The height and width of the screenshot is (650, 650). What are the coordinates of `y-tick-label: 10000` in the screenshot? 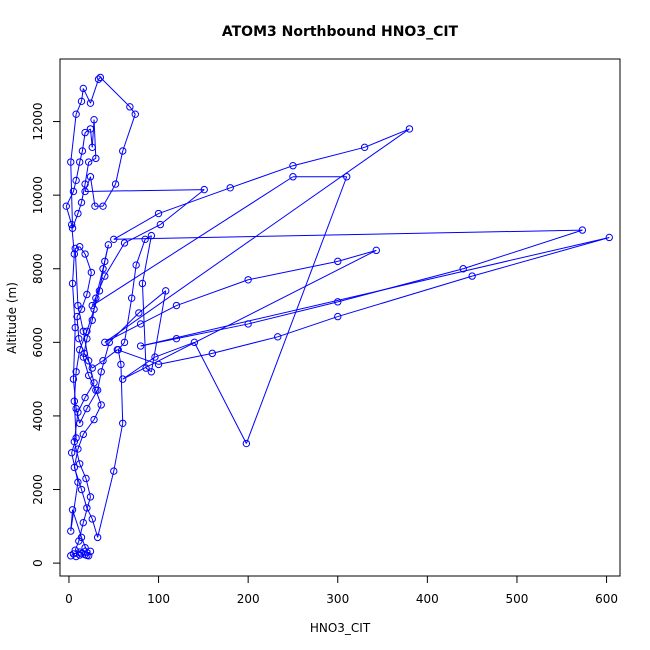 It's located at (38, 195).